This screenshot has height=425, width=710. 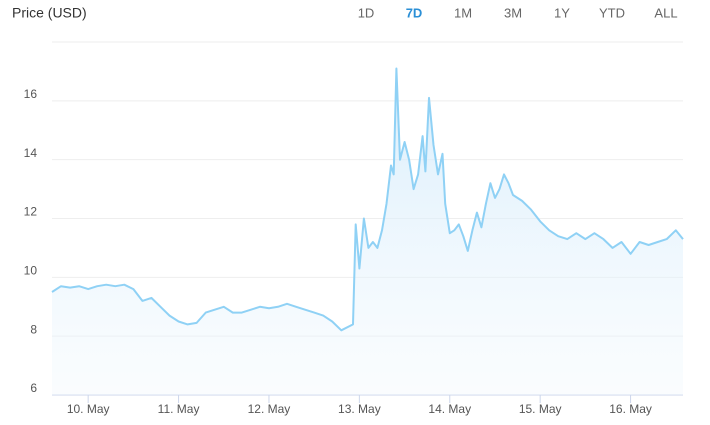 What do you see at coordinates (88, 409) in the screenshot?
I see `x-tick-label: 10. May` at bounding box center [88, 409].